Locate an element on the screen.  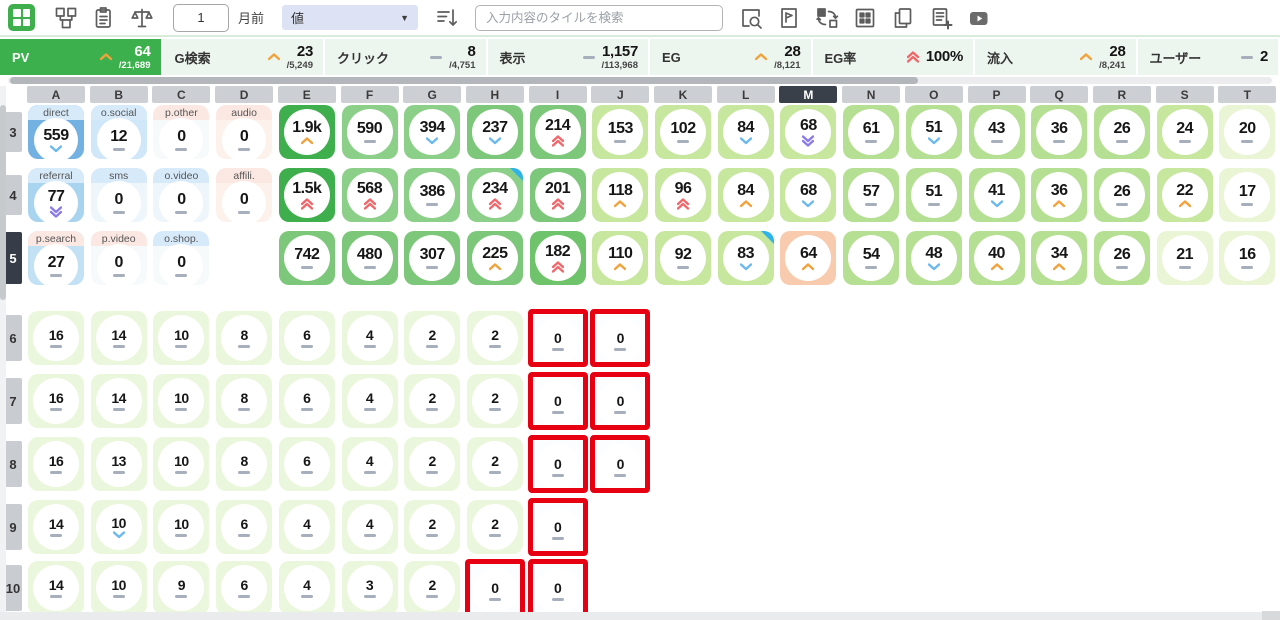
tile-C4: o.video 0 is located at coordinates (181, 195).